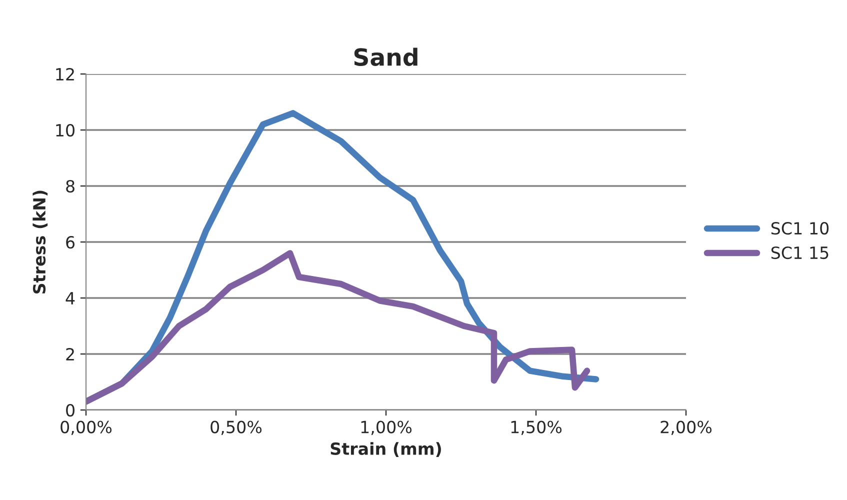 This screenshot has height=500, width=847. Describe the element at coordinates (799, 253) in the screenshot. I see `legend-label: SC1 15` at that location.